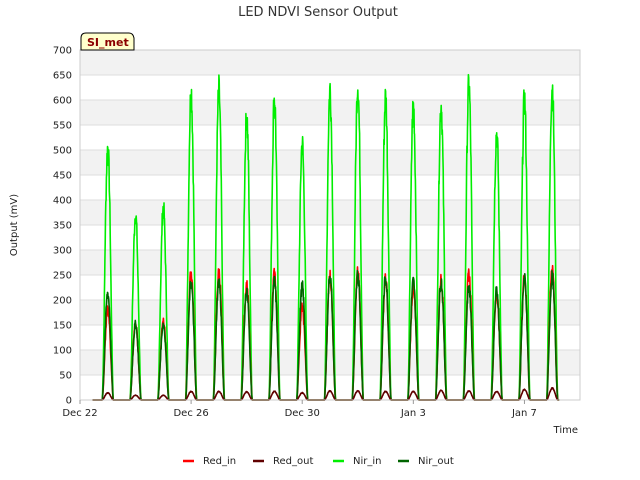  What do you see at coordinates (69, 401) in the screenshot?
I see `y-tick-label: 0` at bounding box center [69, 401].